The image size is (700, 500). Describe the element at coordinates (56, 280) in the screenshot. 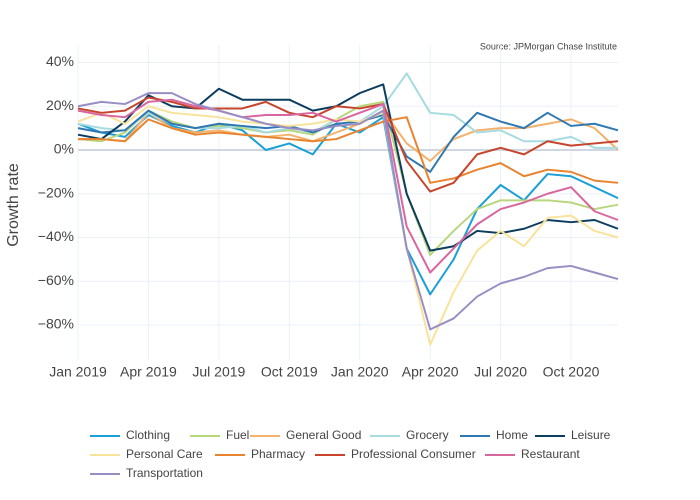

I see `y-tick-label: −60%` at that location.